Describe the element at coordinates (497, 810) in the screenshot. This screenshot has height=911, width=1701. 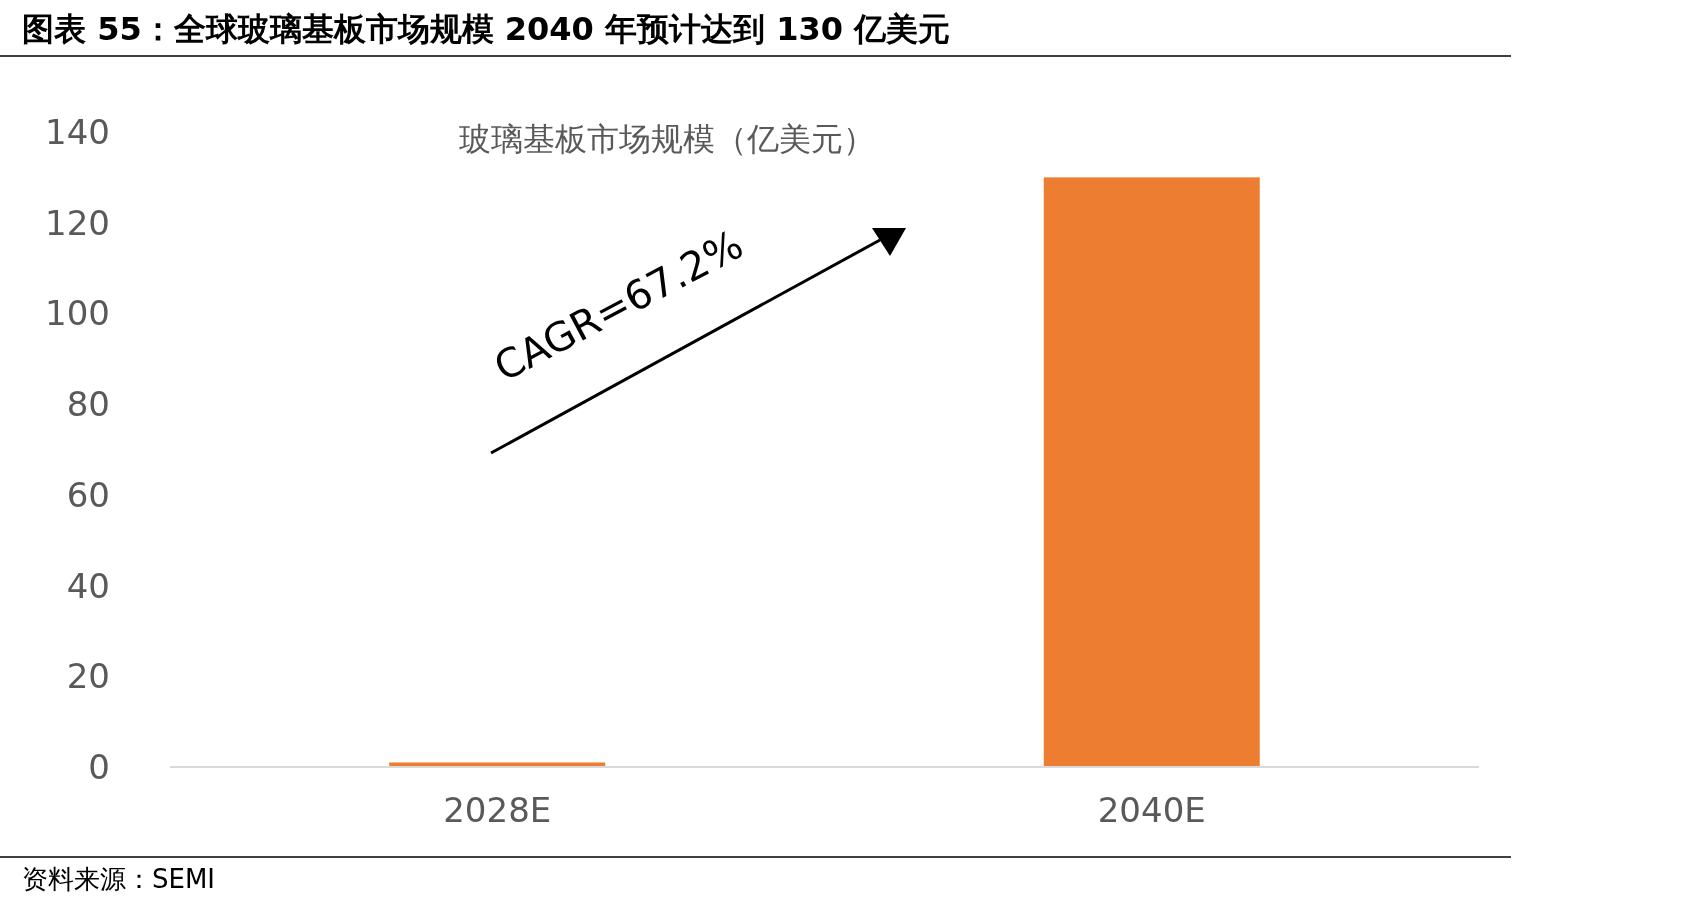
I see `x-tick-label: 2028E` at that location.